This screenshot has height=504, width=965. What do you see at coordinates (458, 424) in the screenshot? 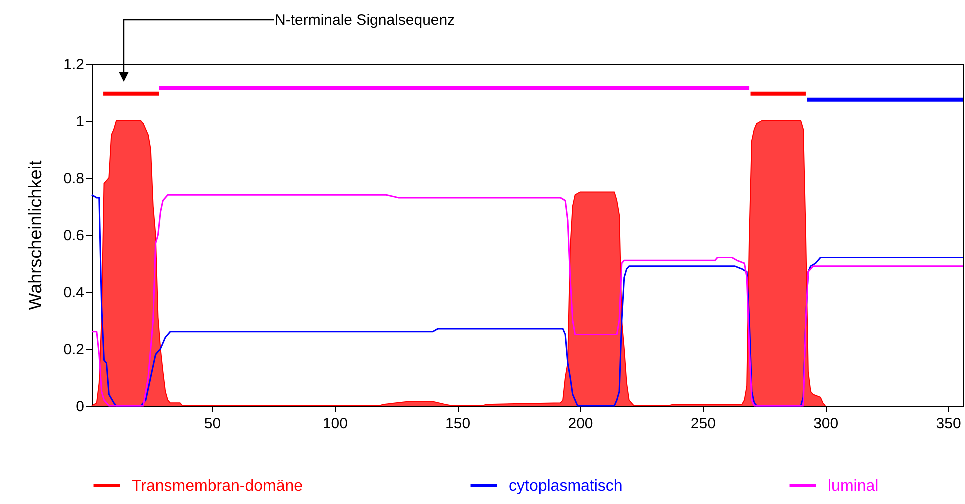
I see `x-tick-label: 150` at bounding box center [458, 424].